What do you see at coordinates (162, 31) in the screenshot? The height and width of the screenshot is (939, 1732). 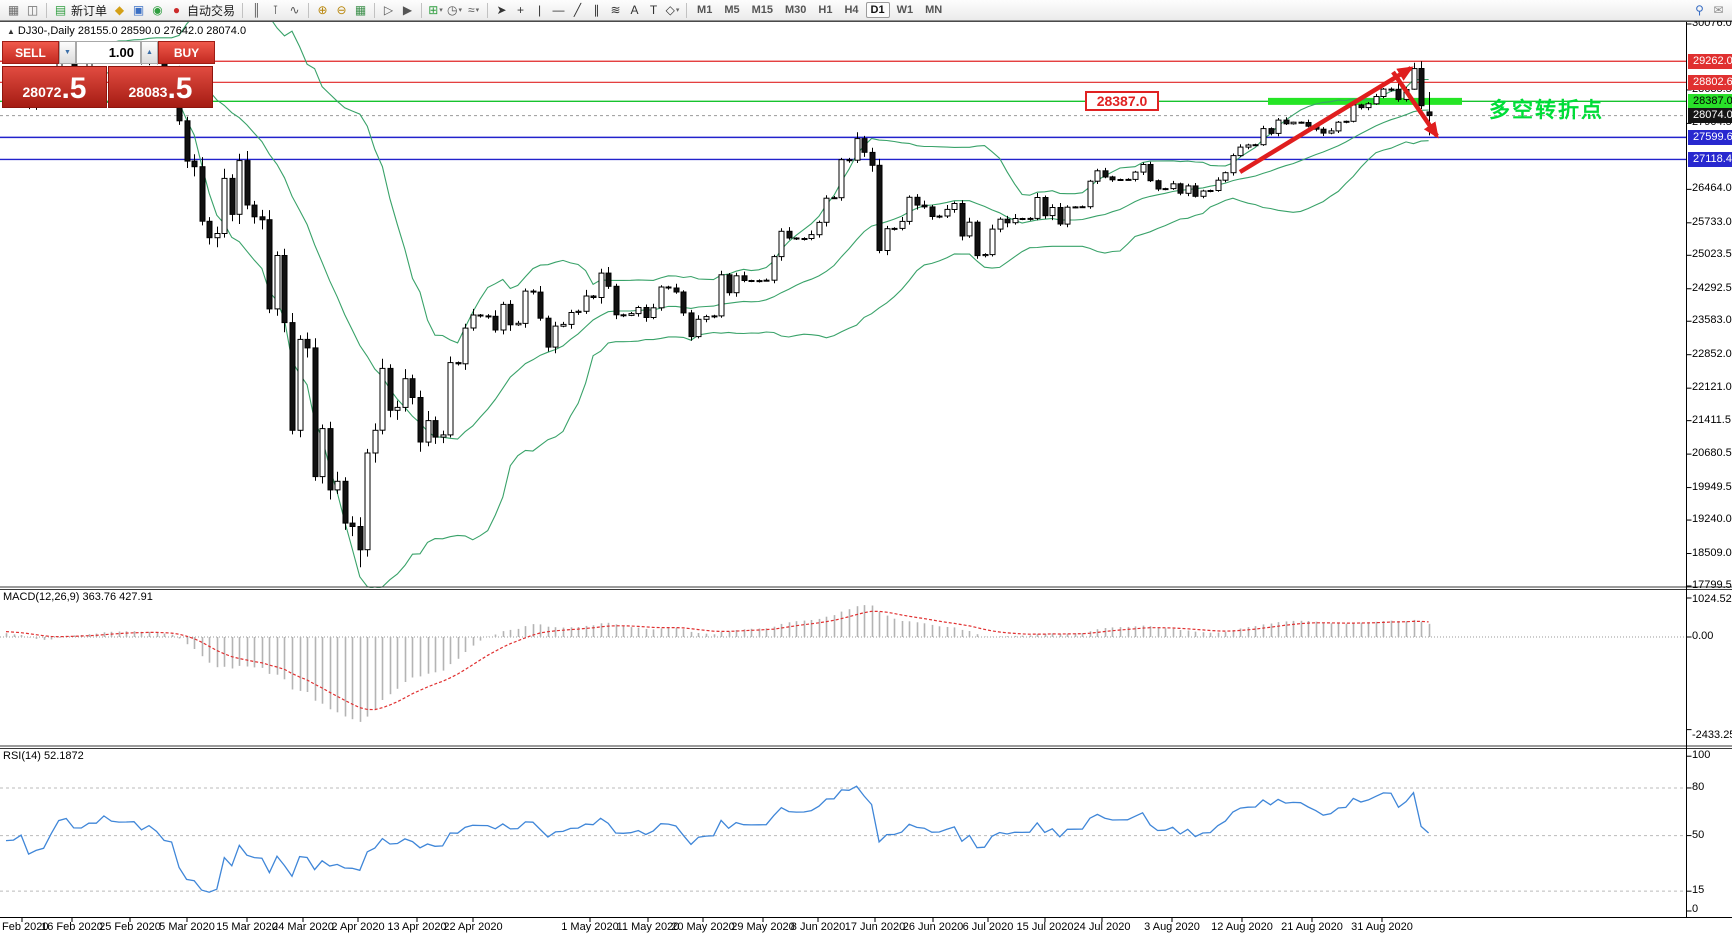 I see `symbol-ohlc: 28155.0 28590.0 27642.0 28074.0` at bounding box center [162, 31].